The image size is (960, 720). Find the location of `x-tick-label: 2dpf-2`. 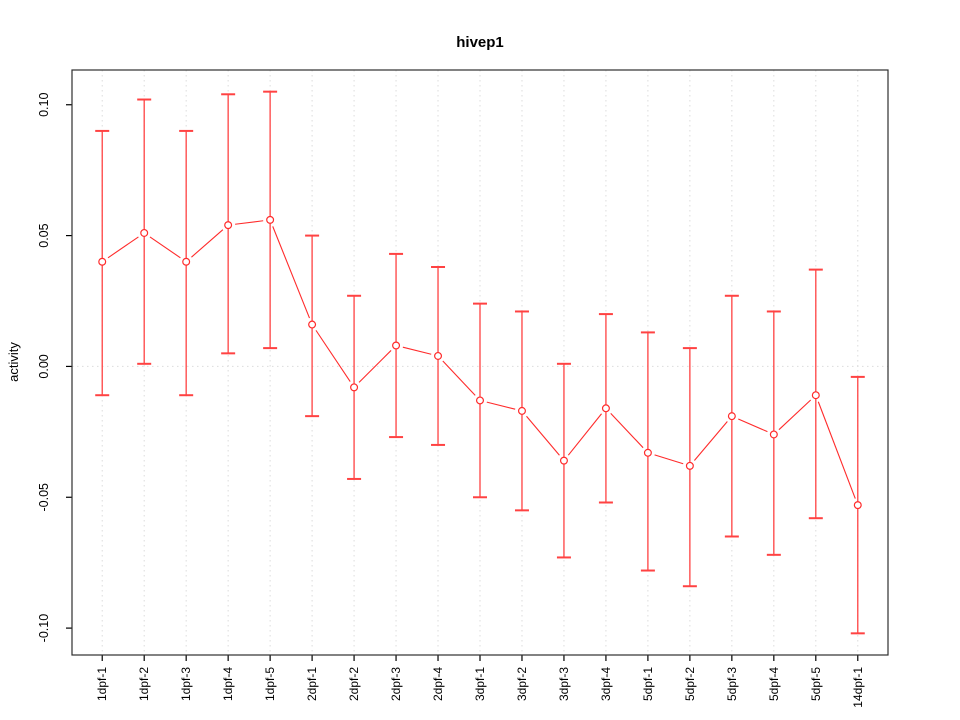

x-tick-label: 2dpf-2 is located at coordinates (354, 684).